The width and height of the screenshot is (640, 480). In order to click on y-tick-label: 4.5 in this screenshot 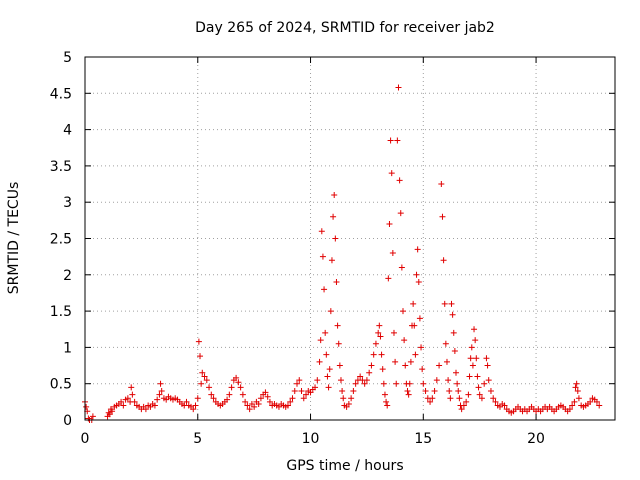, I will do `click(61, 94)`.